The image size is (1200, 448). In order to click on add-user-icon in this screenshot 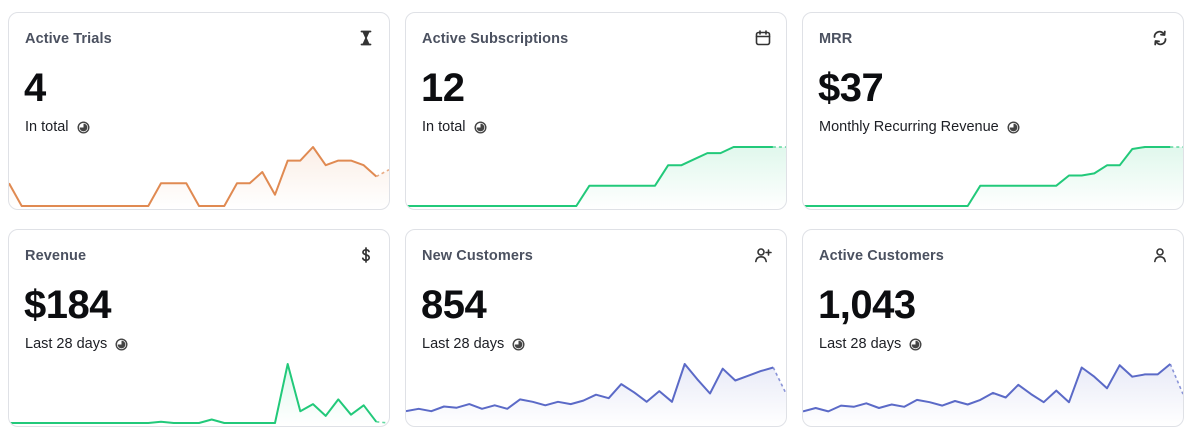, I will do `click(763, 255)`.